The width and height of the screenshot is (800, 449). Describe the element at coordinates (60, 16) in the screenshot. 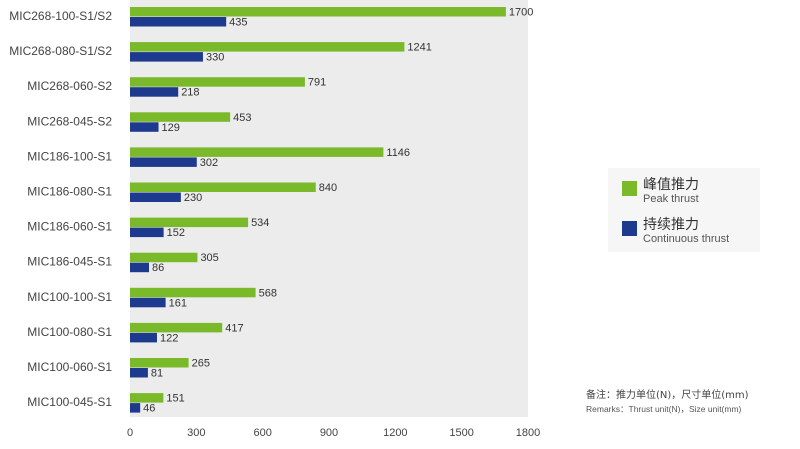

I see `category-label: MIC268-100-S1/S2` at that location.